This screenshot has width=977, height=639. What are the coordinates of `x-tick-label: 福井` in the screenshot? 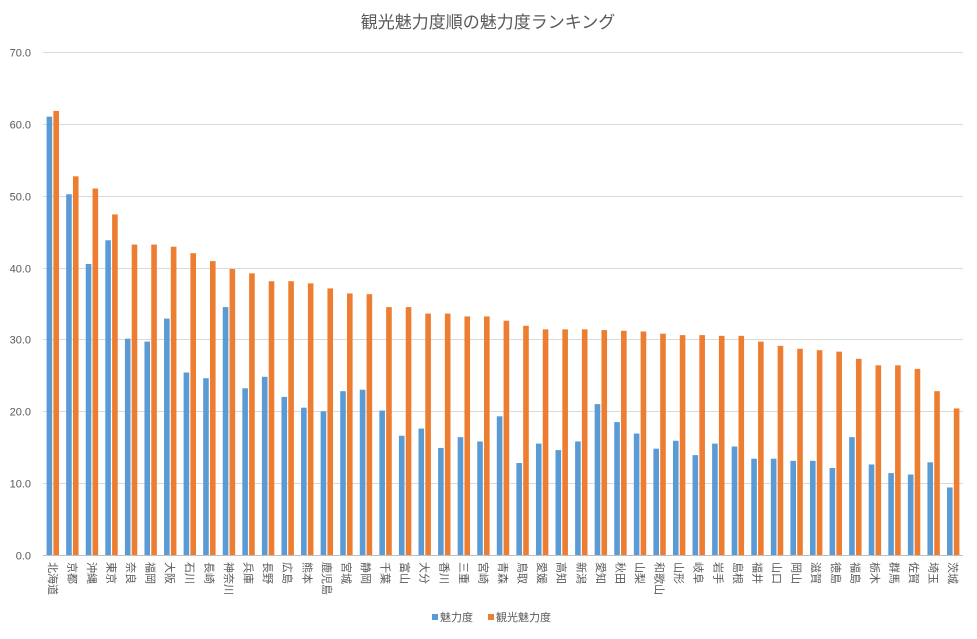 It's located at (757, 573).